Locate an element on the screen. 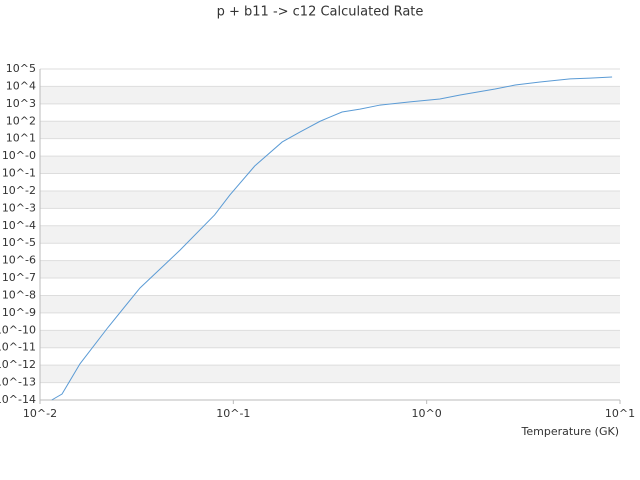 The image size is (640, 480). y-tick-label: 10^-10 is located at coordinates (18, 329).